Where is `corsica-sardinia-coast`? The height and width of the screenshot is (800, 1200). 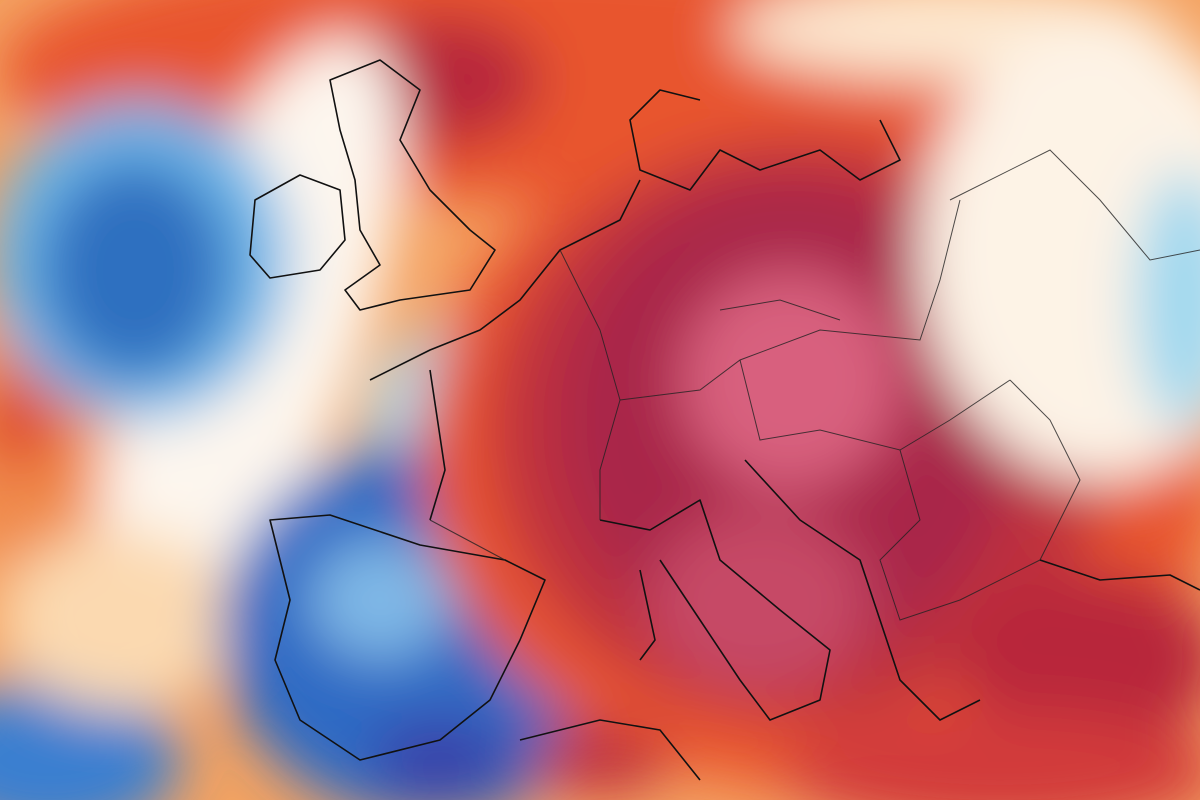
corsica-sardinia-coast is located at coordinates (647, 615).